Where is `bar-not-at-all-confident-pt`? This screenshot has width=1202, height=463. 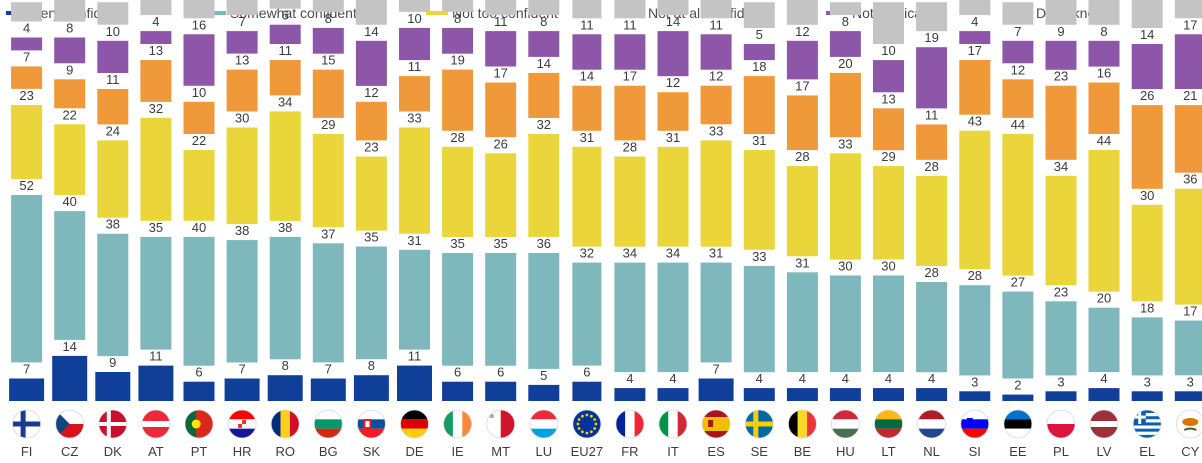 bar-not-at-all-confident-pt is located at coordinates (199, 117).